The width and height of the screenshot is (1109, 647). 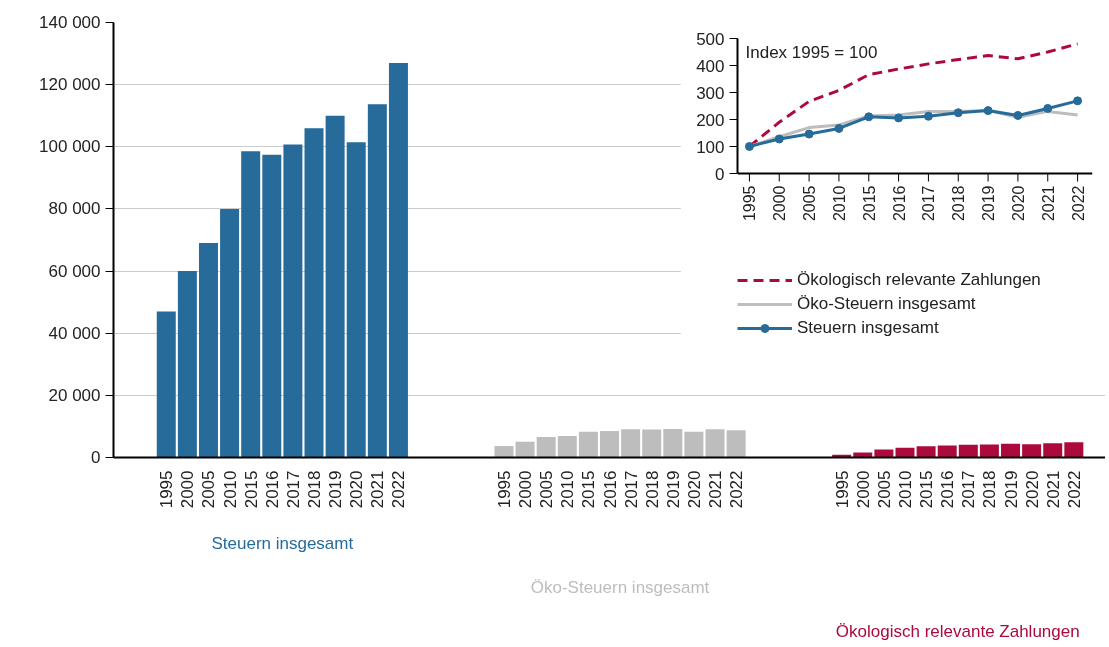 I want to click on y-tick-label: 60 000, so click(x=74, y=271).